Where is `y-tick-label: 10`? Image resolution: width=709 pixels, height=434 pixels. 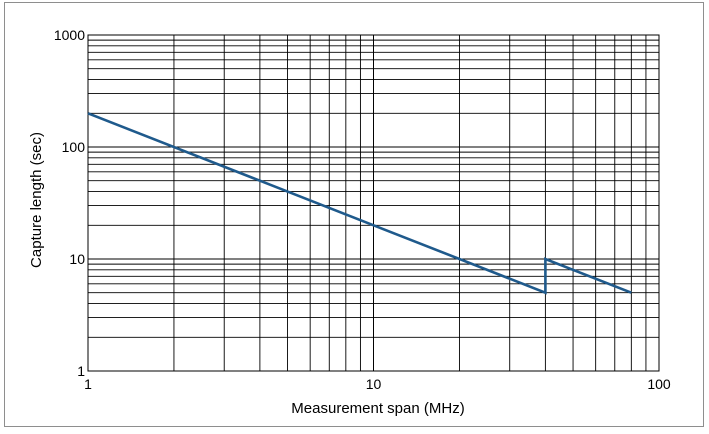 y-tick-label: 10 is located at coordinates (77, 259).